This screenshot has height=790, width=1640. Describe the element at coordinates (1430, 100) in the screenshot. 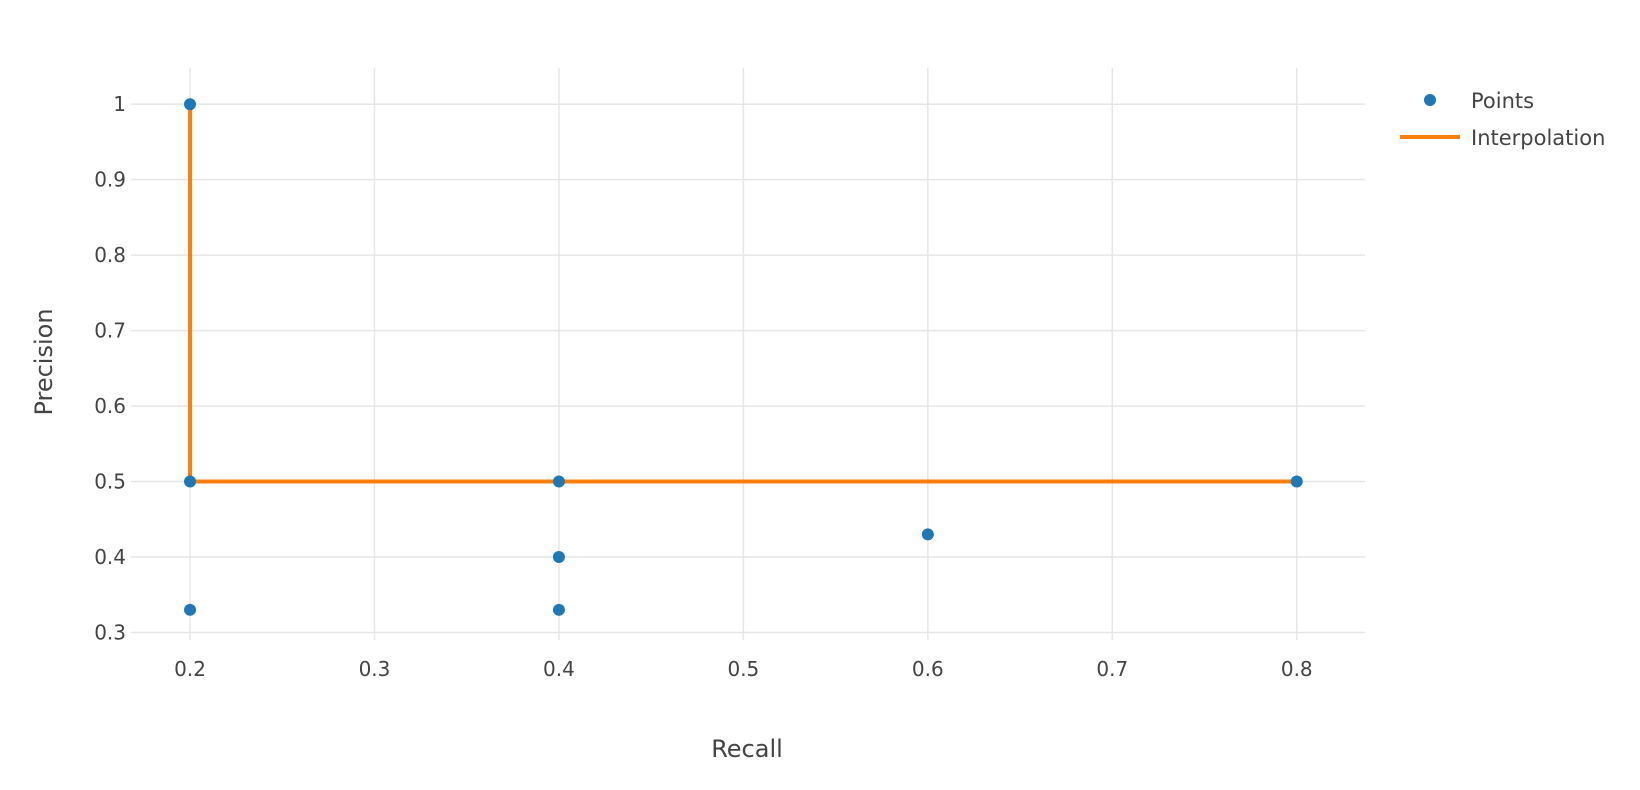

I see `legend-marker-swatch` at that location.